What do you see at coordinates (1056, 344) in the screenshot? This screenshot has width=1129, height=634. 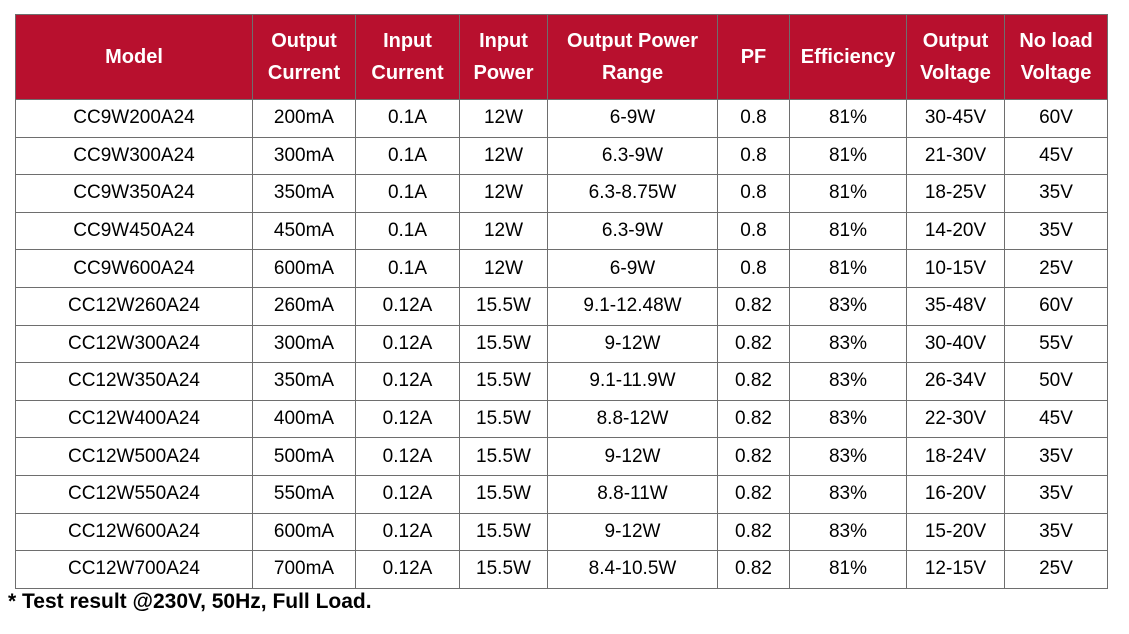 I see `cell-no-load-voltage: 55V` at bounding box center [1056, 344].